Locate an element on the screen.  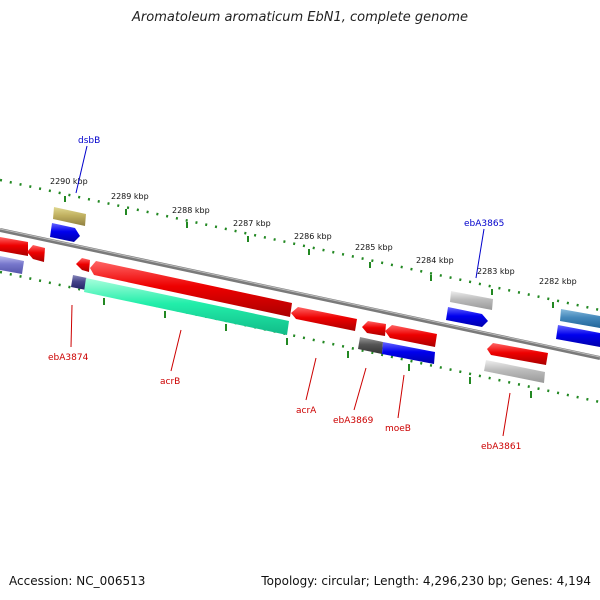
ruler-label: 2283 kbp is located at coordinates (496, 271).